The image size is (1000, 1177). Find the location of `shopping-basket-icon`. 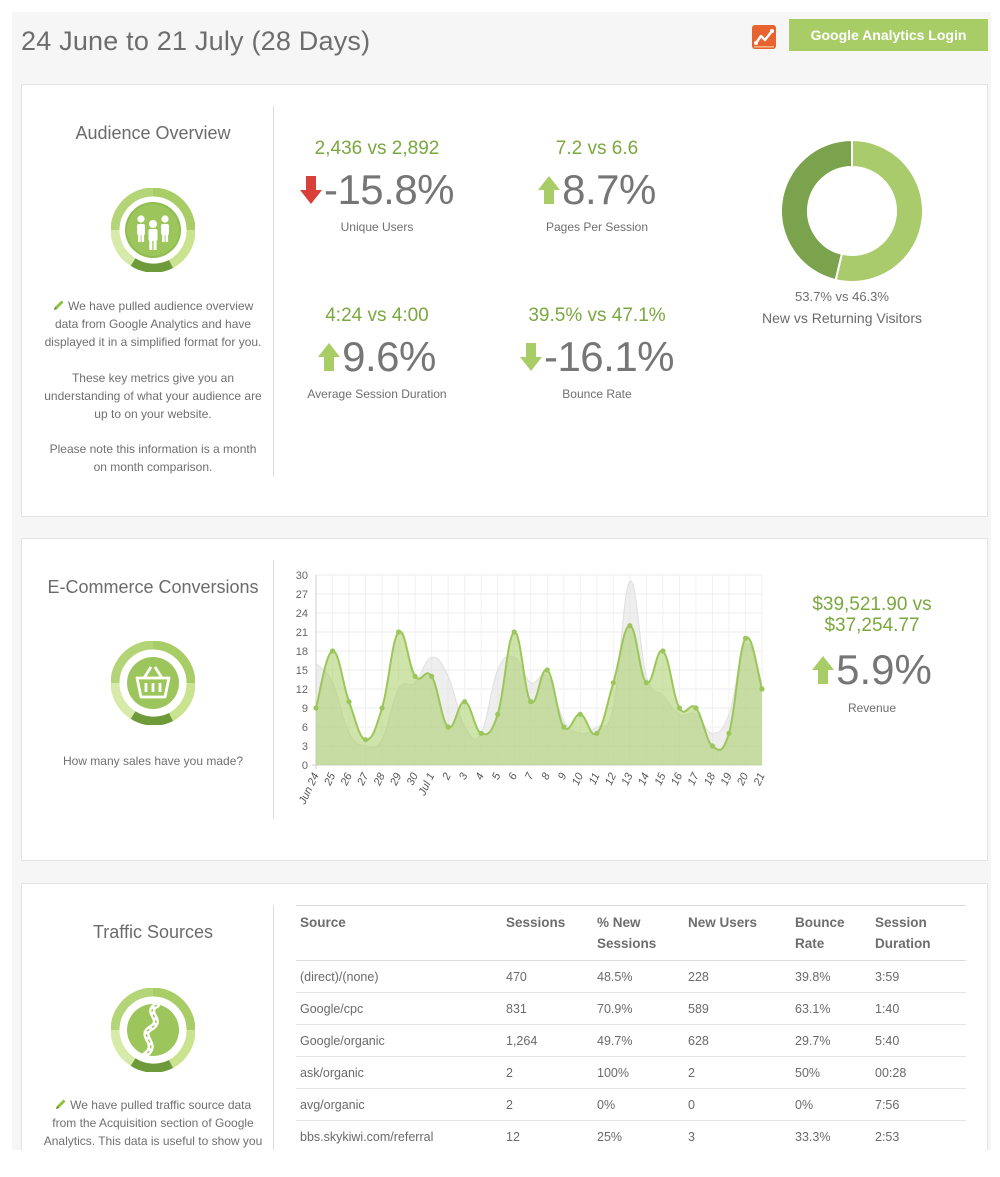

shopping-basket-icon is located at coordinates (153, 683).